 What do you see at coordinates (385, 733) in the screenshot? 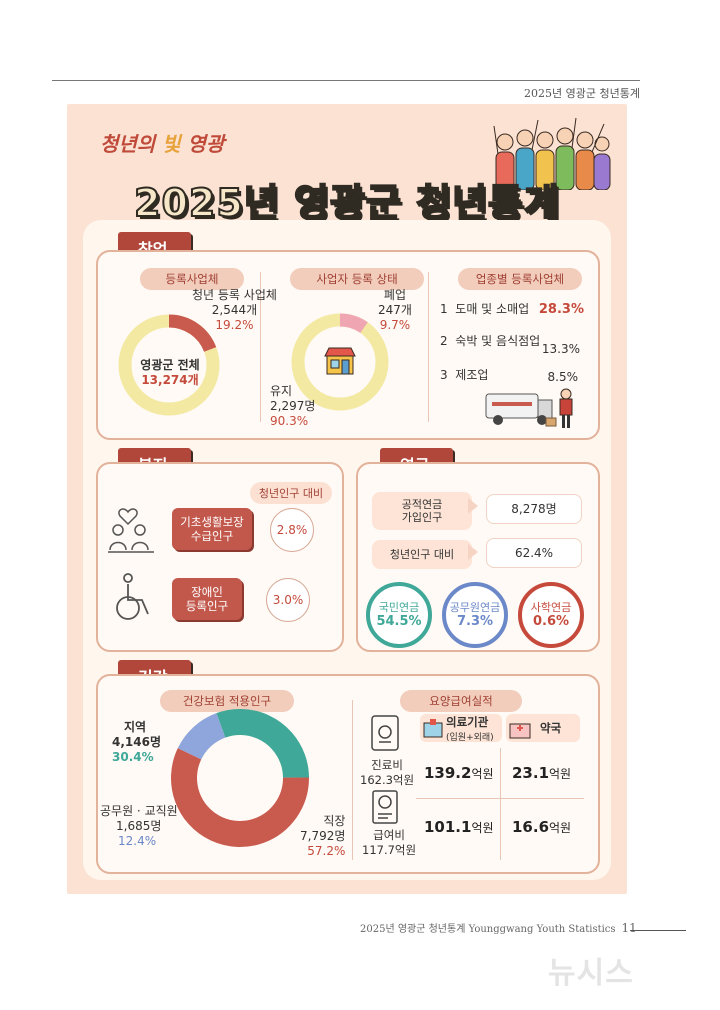
I see `medical-clipboard-icon` at bounding box center [385, 733].